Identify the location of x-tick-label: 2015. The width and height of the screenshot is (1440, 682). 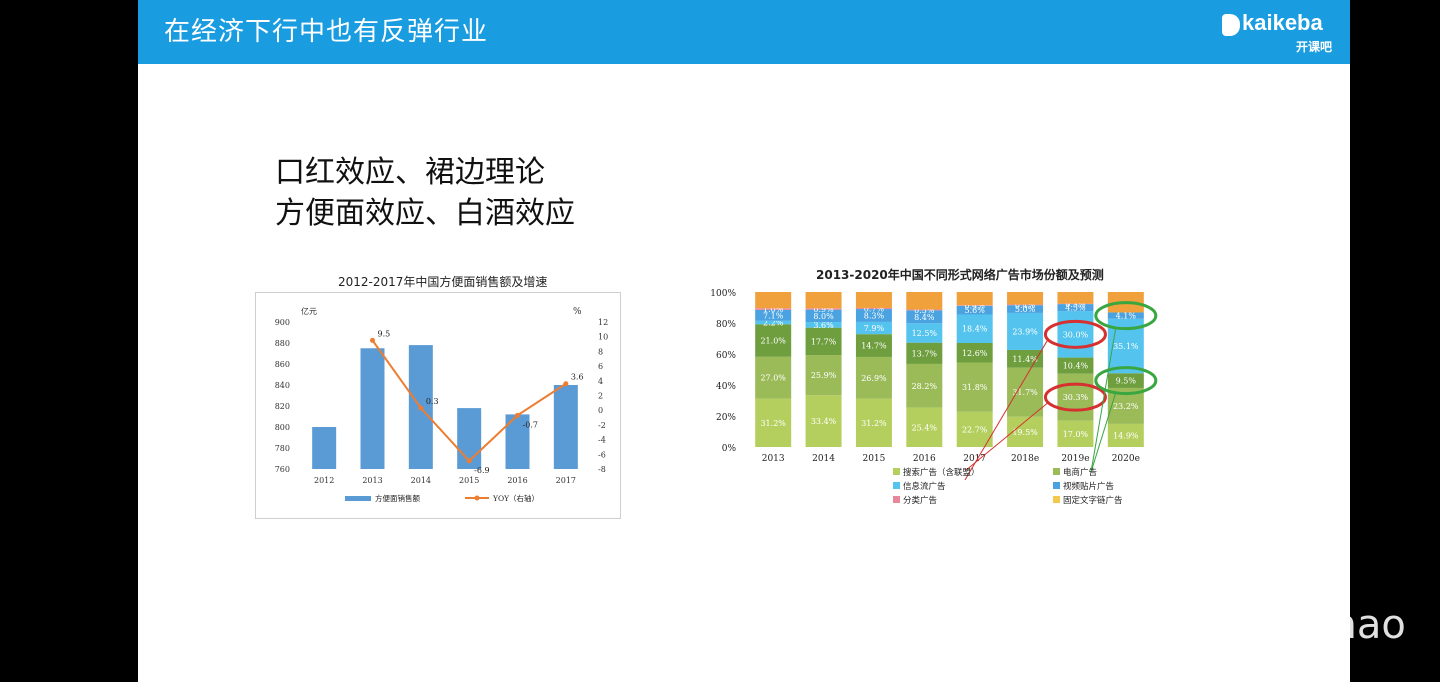
(469, 480).